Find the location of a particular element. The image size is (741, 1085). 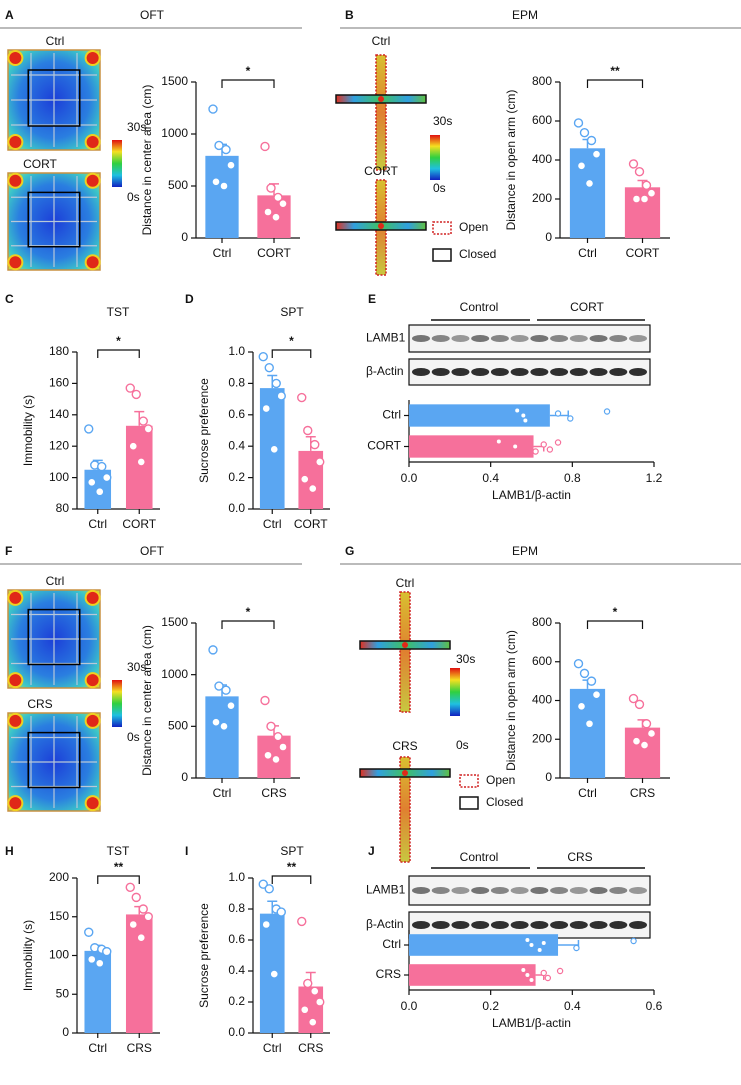

map-label: CORT is located at coordinates (40, 164).